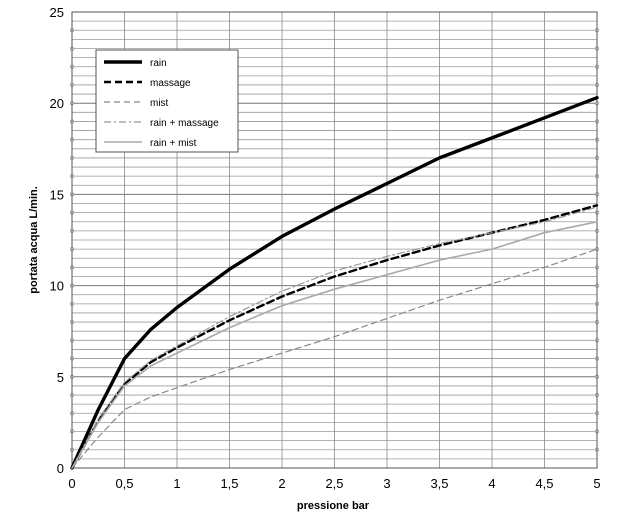  I want to click on x-axis-label: pressione bar, so click(333, 506).